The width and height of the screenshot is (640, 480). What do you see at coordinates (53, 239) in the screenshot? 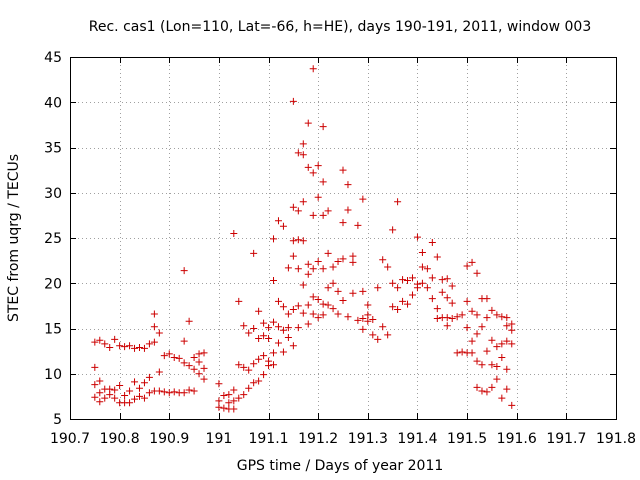
I see `y-tick-label: 25` at bounding box center [53, 239].